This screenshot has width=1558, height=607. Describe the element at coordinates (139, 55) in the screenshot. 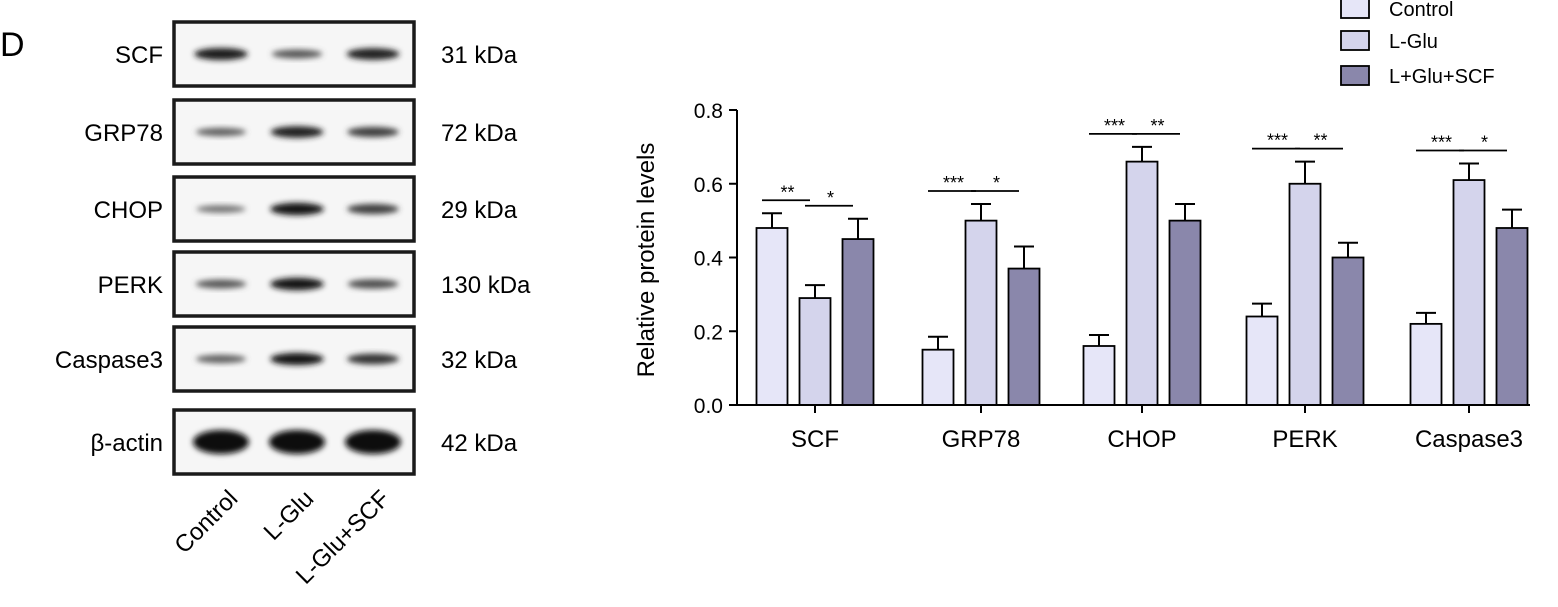

I see `blot-protein-label: SCF` at that location.